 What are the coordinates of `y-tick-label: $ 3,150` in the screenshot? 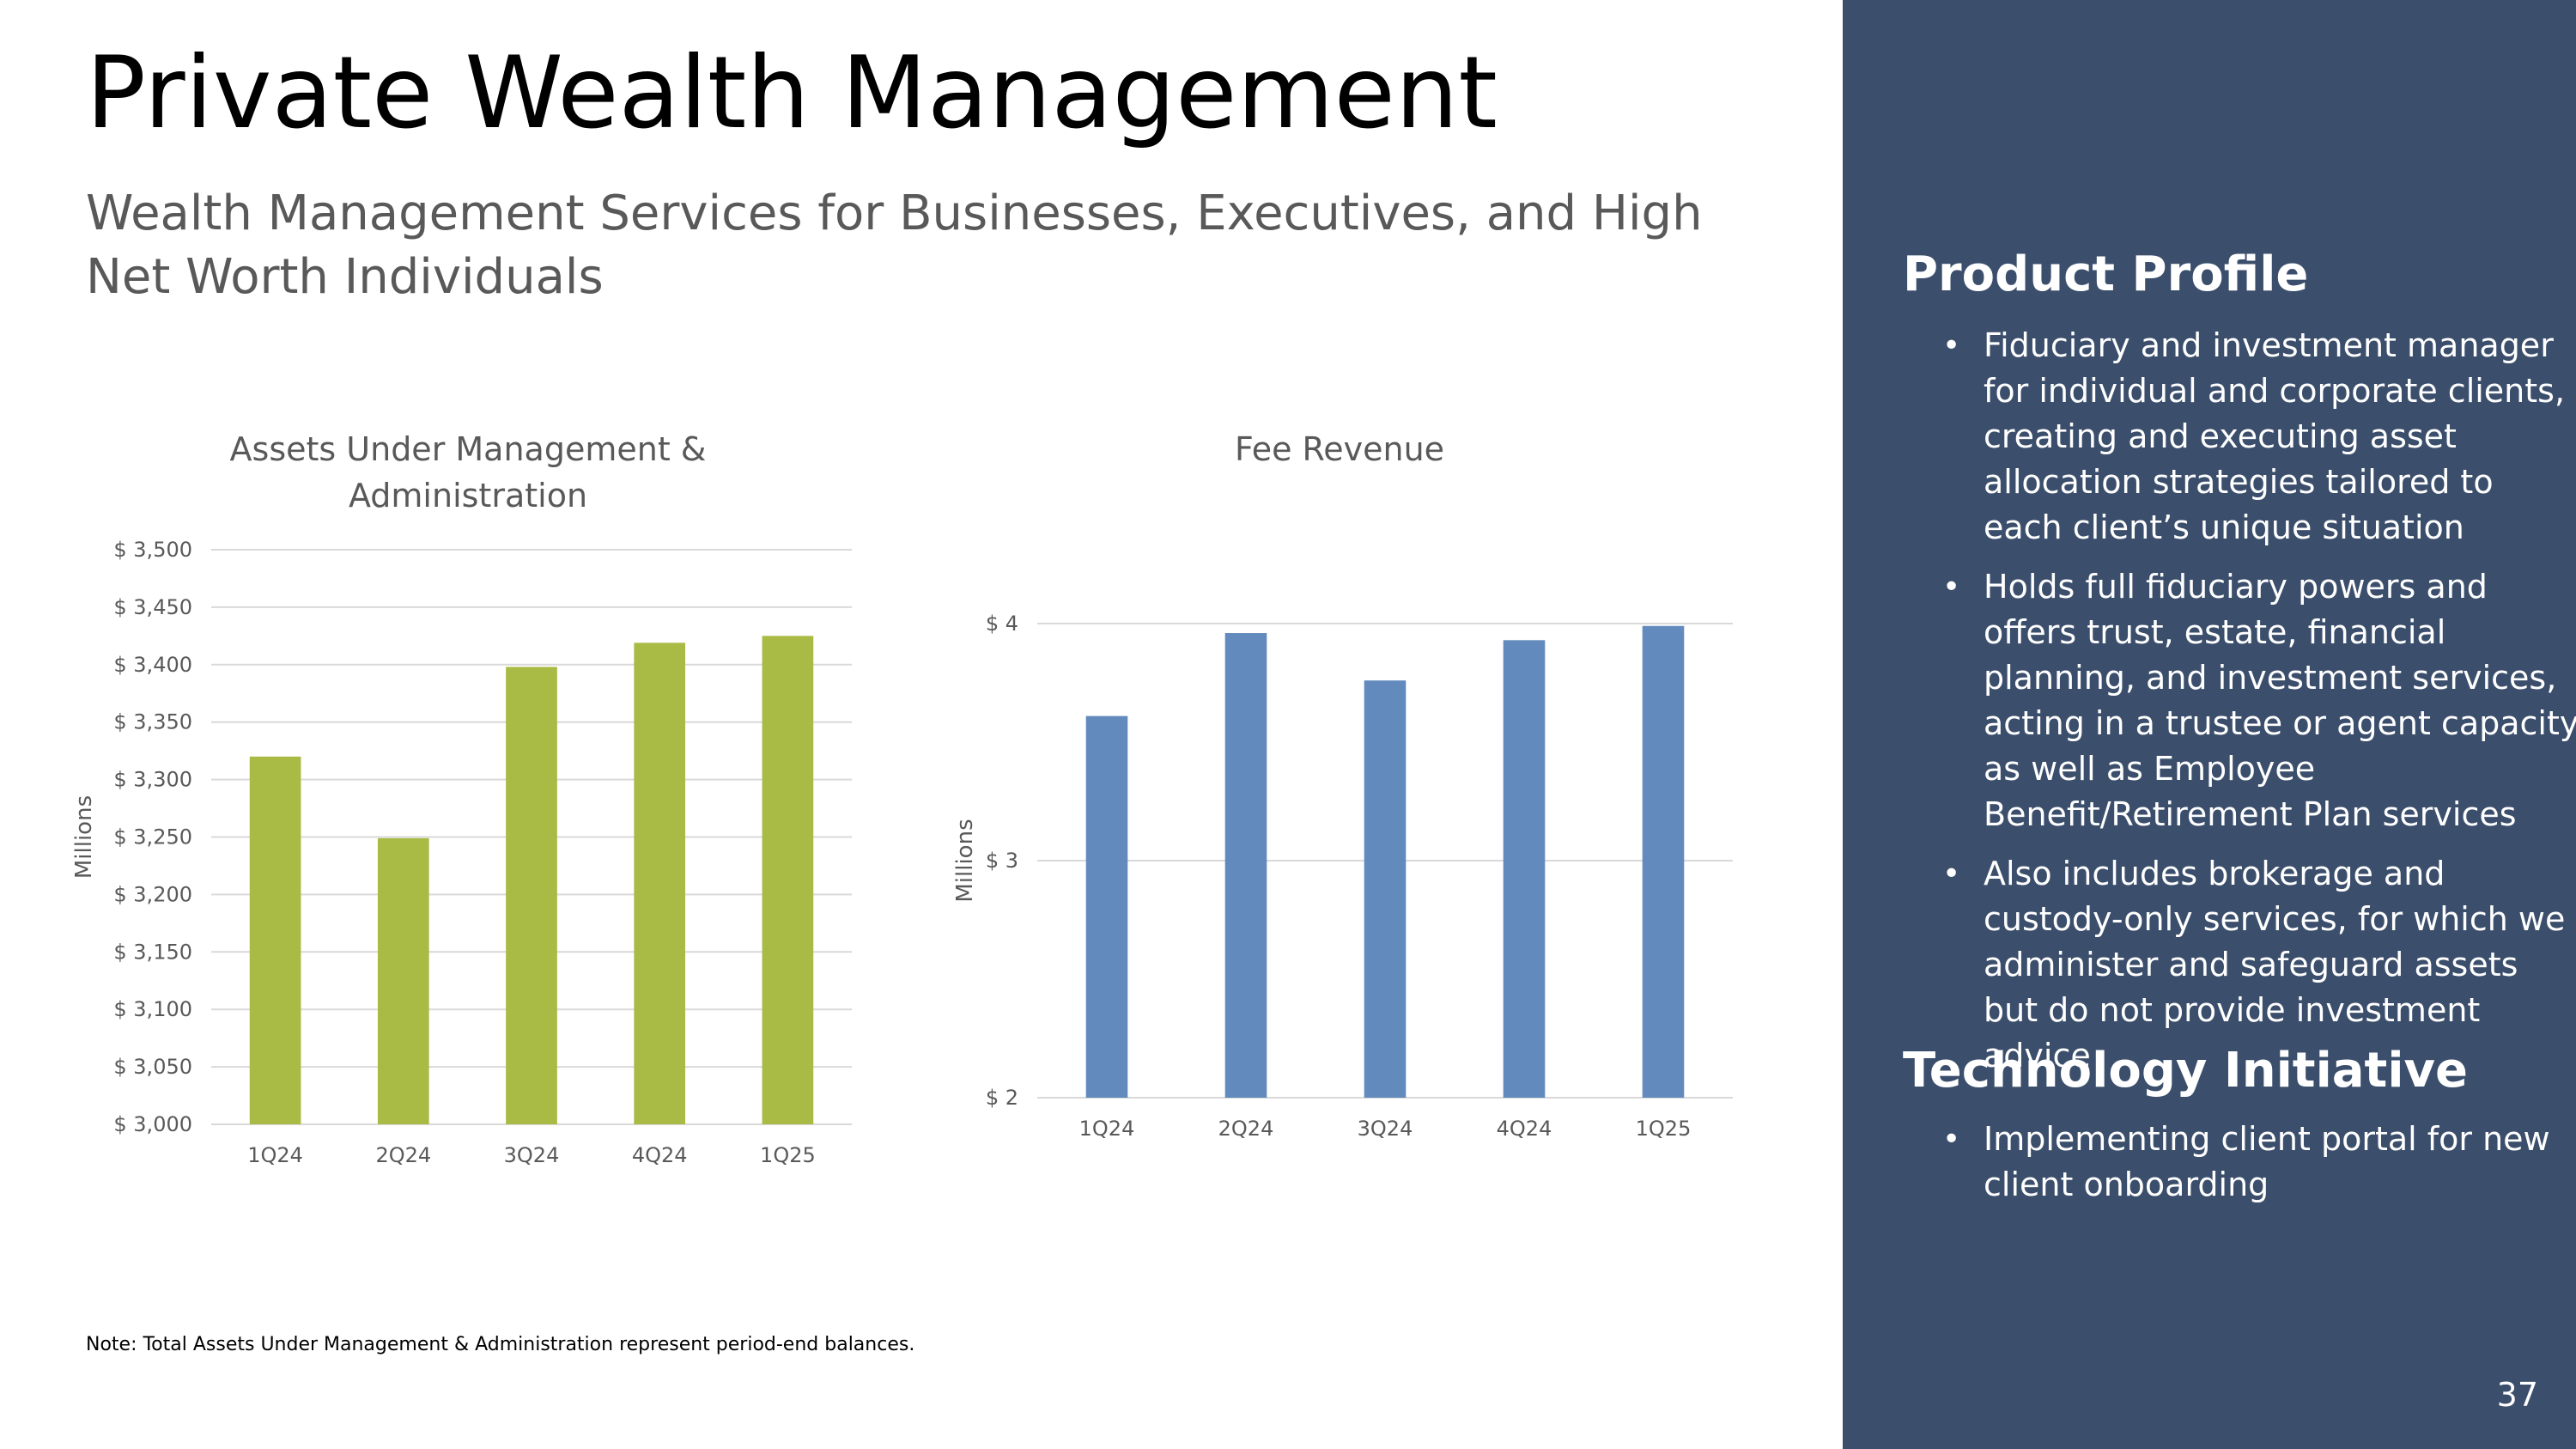 It's located at (153, 952).